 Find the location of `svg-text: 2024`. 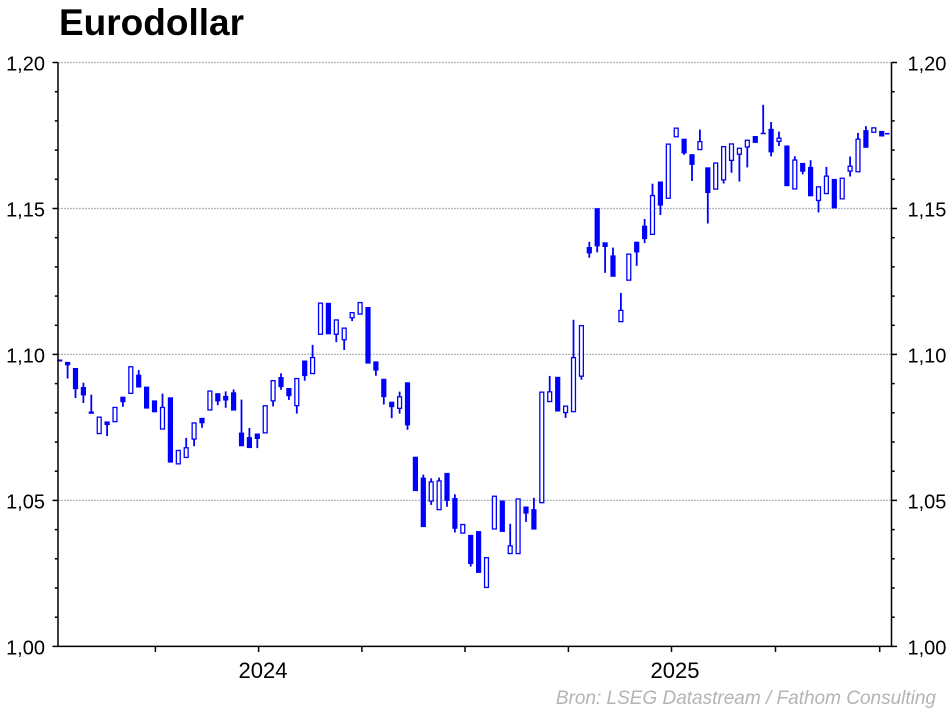

svg-text: 2024 is located at coordinates (263, 670).